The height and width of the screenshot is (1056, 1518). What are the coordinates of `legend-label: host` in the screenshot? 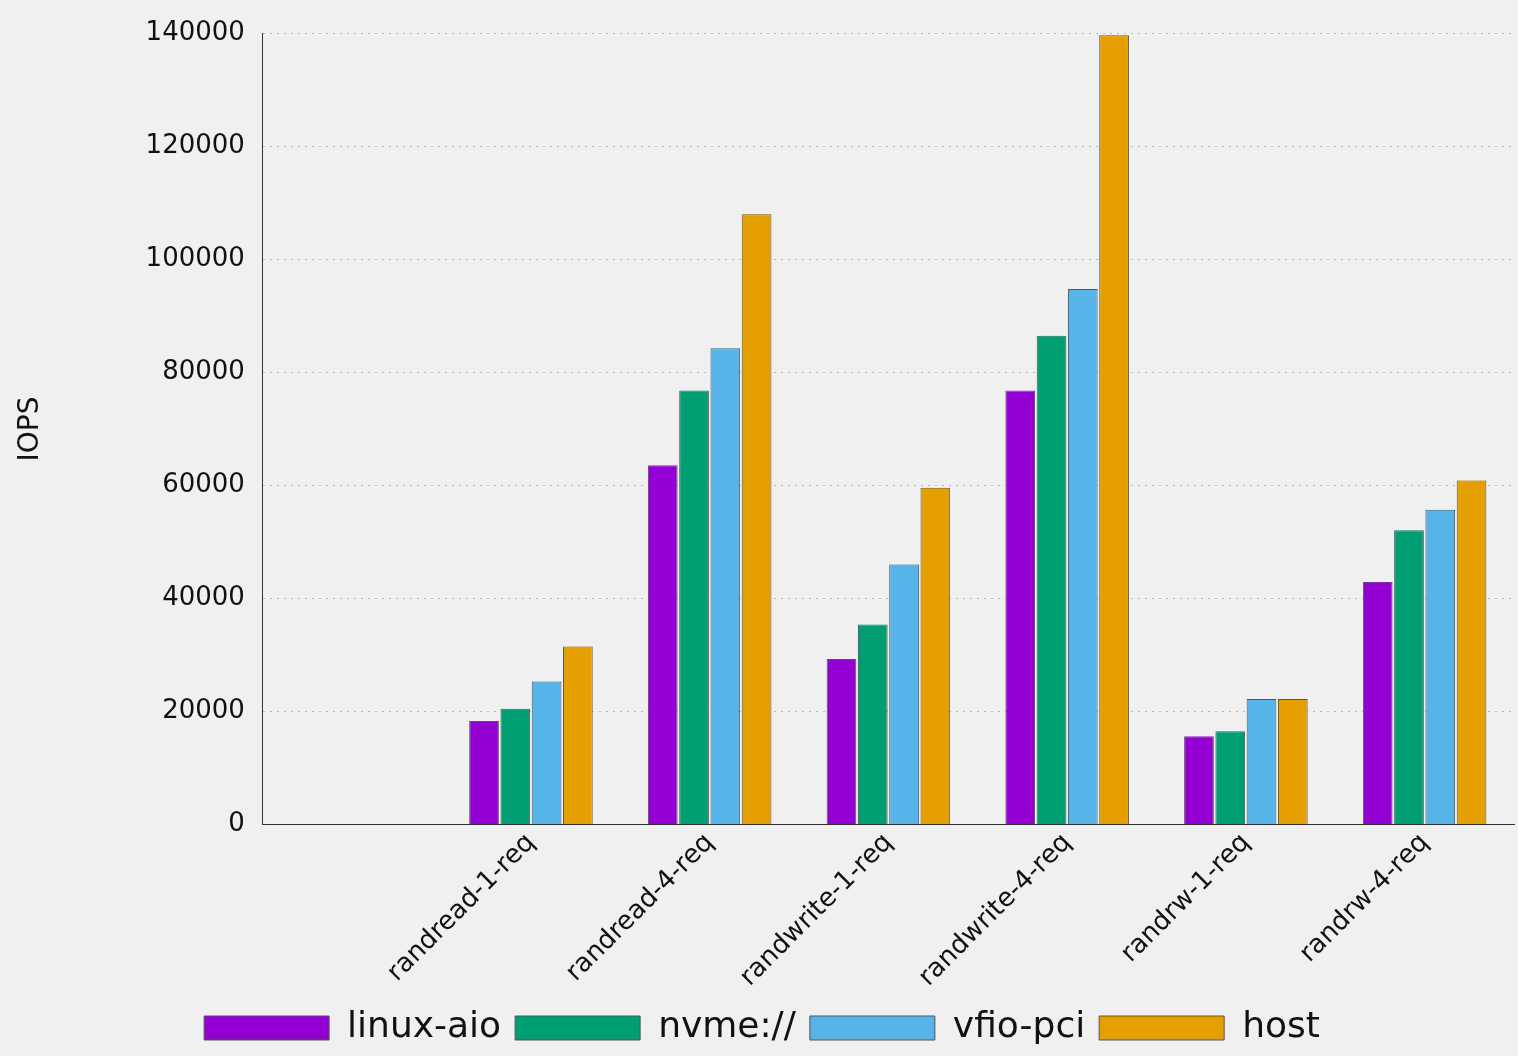 It's located at (1281, 1025).